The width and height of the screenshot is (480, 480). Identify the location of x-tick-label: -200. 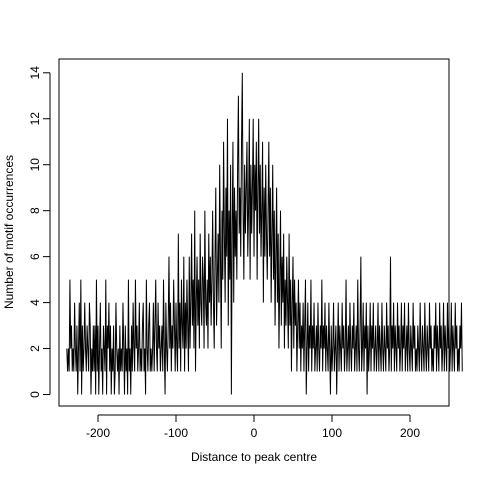
(98, 433).